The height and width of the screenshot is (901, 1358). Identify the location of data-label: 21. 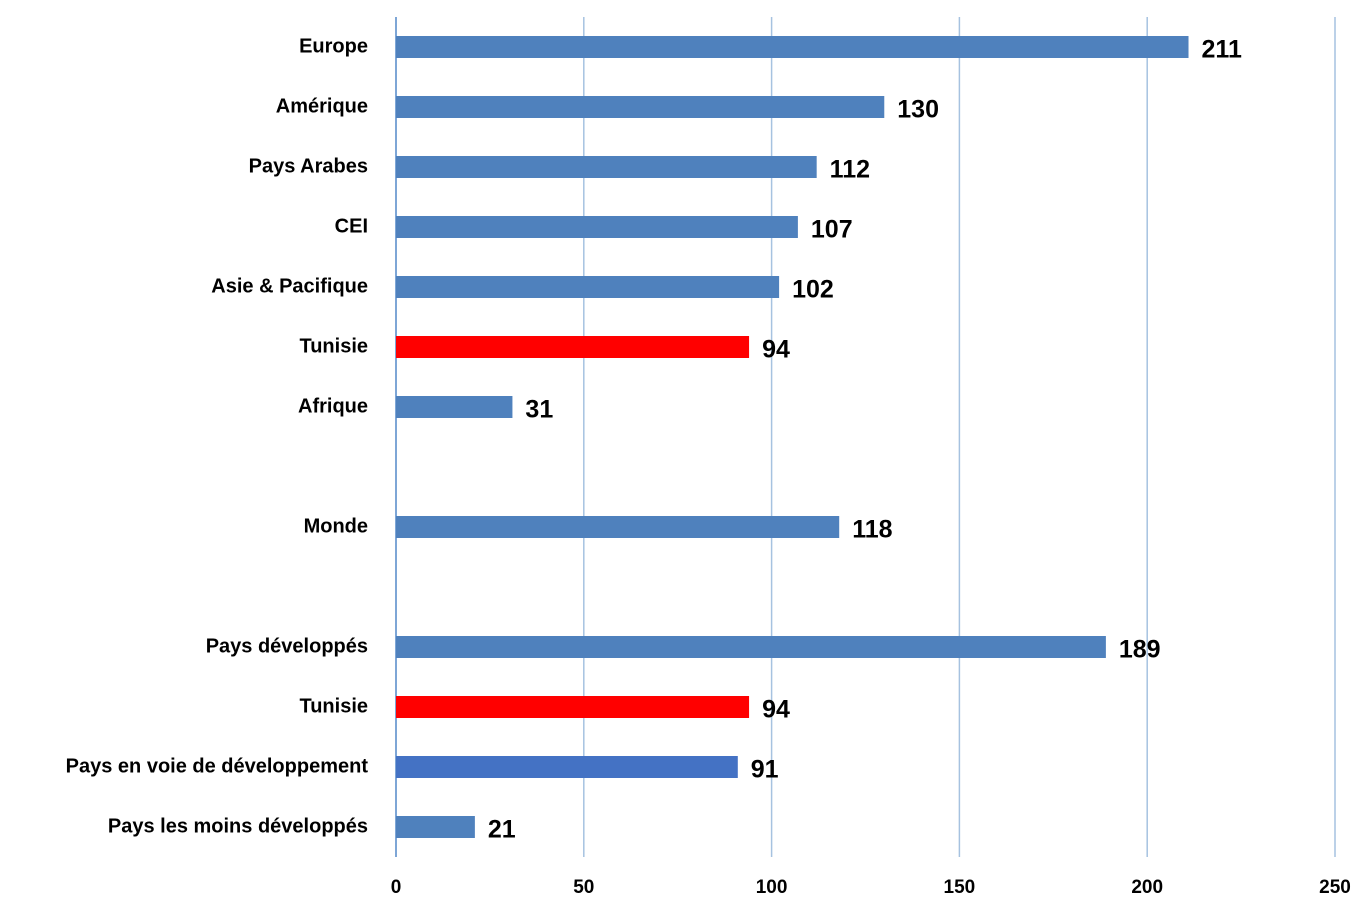
(502, 830).